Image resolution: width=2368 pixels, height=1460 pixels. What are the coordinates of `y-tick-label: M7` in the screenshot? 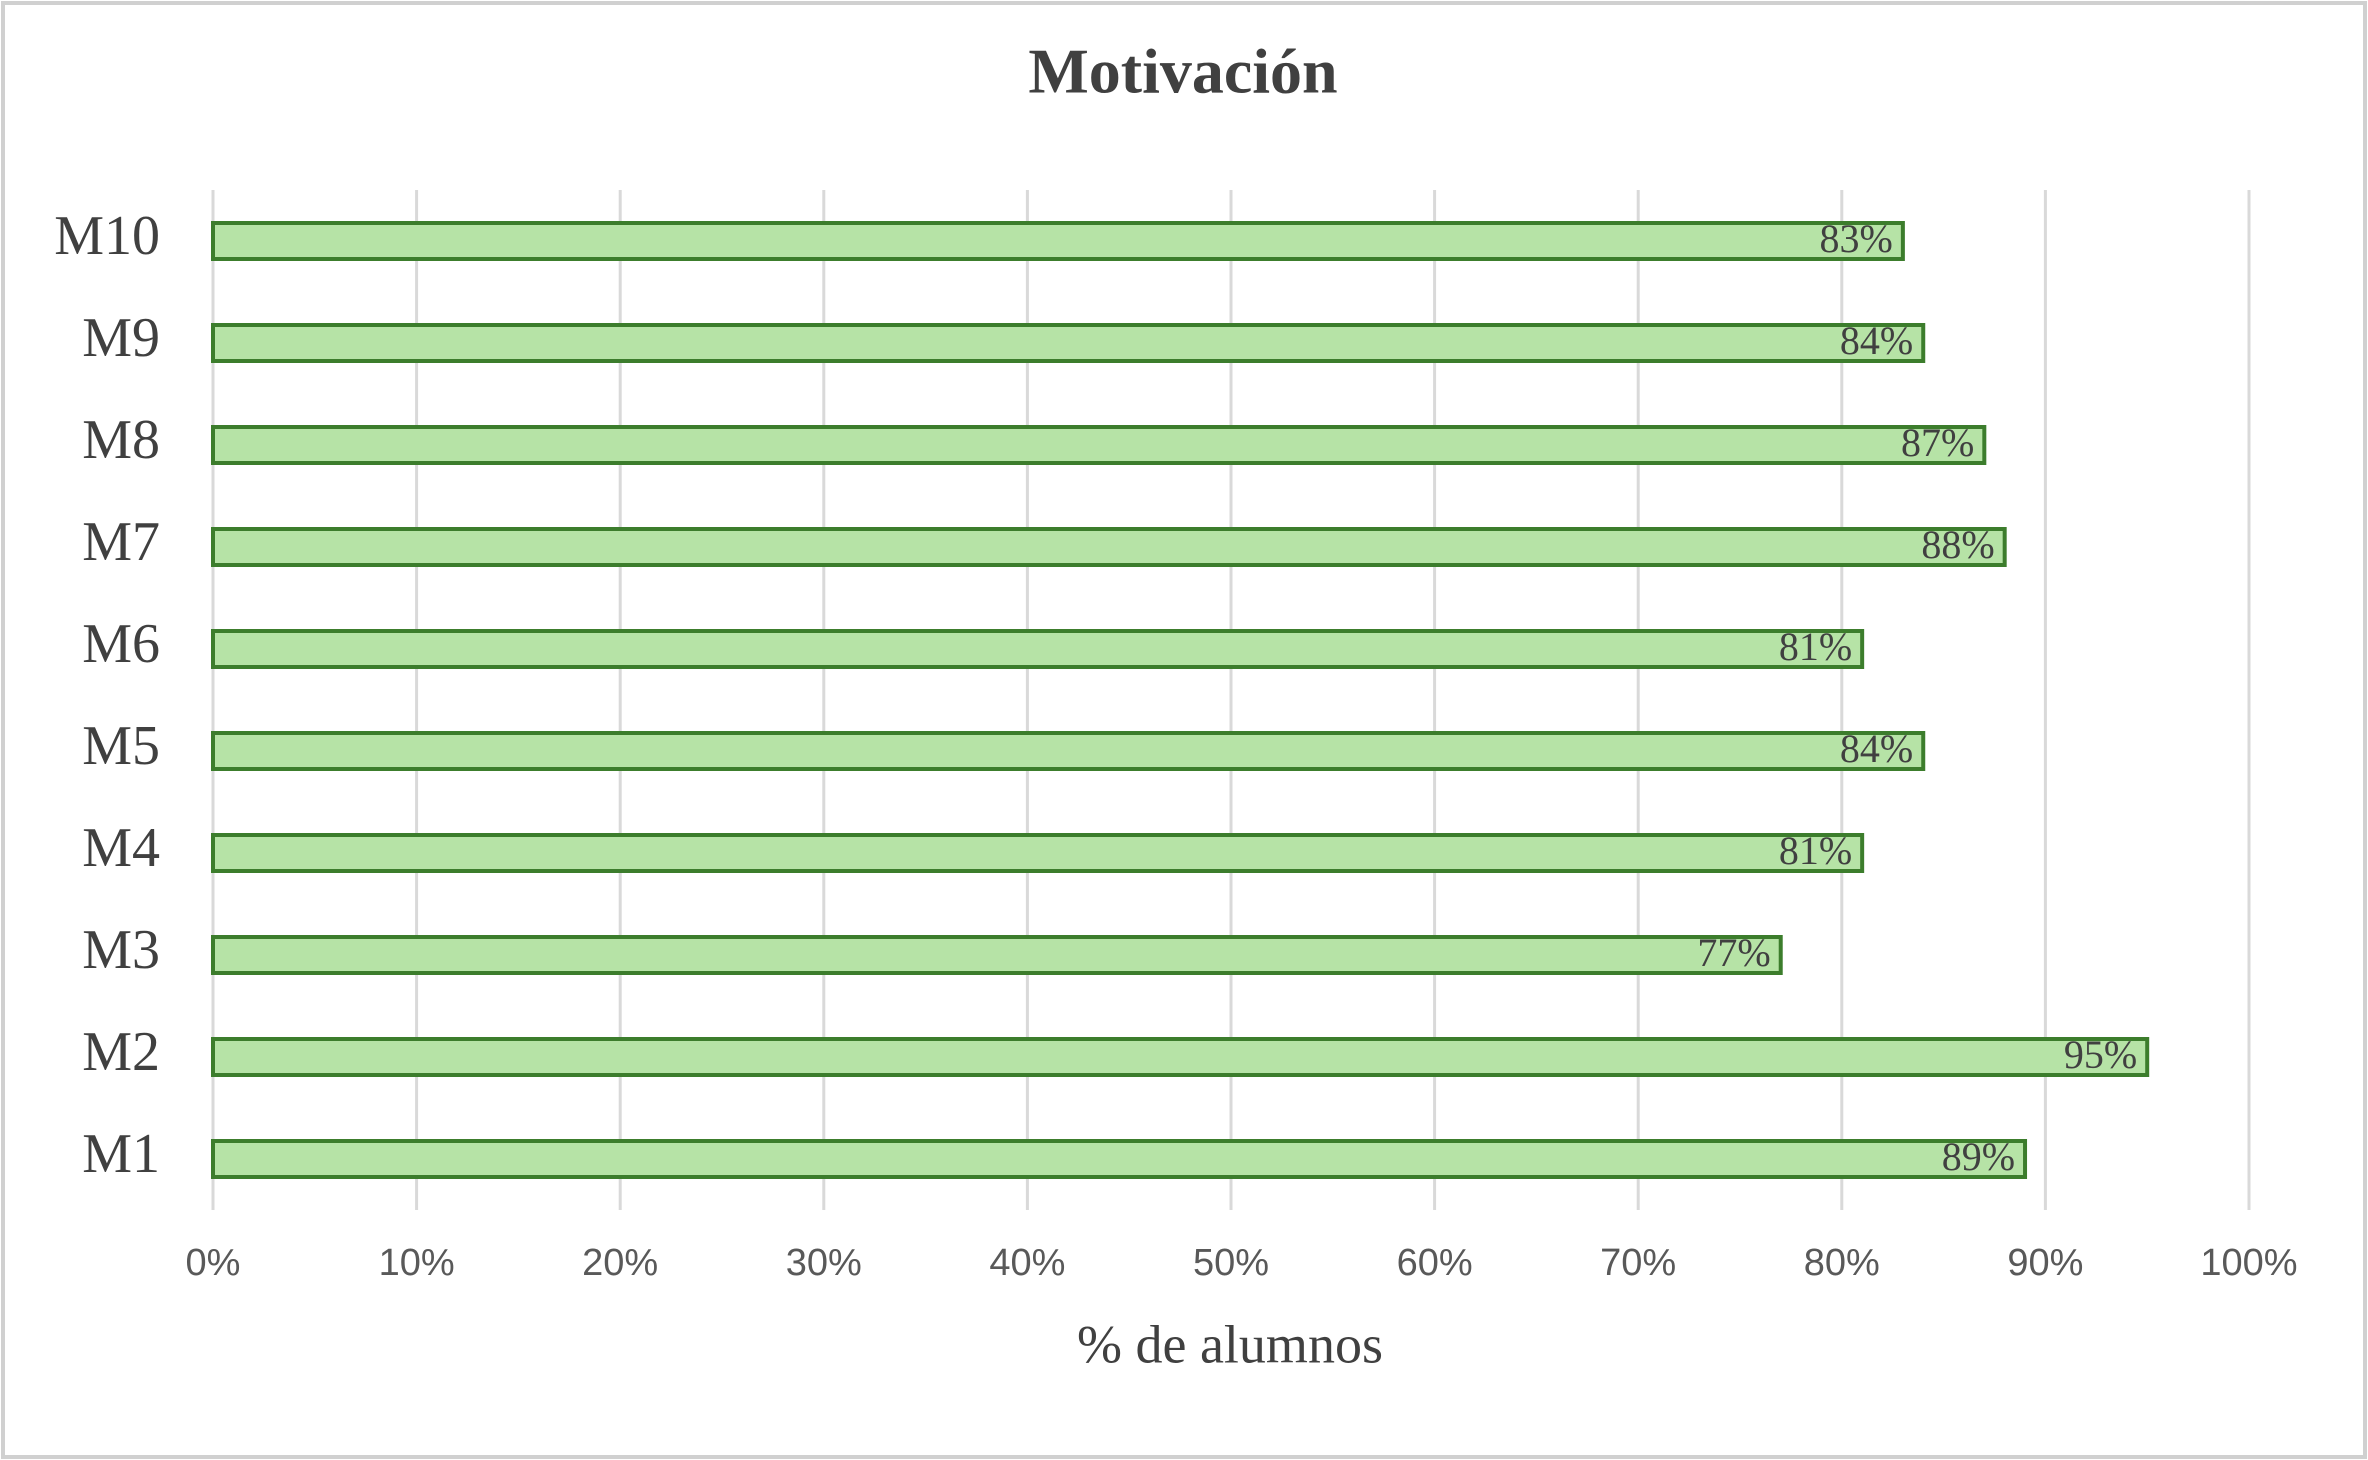 It's located at (121, 542).